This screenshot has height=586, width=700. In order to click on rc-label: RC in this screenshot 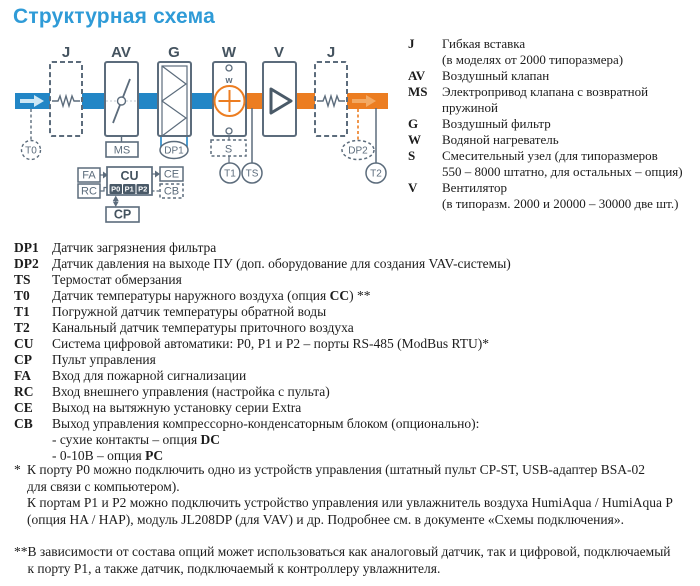, I will do `click(89, 192)`.